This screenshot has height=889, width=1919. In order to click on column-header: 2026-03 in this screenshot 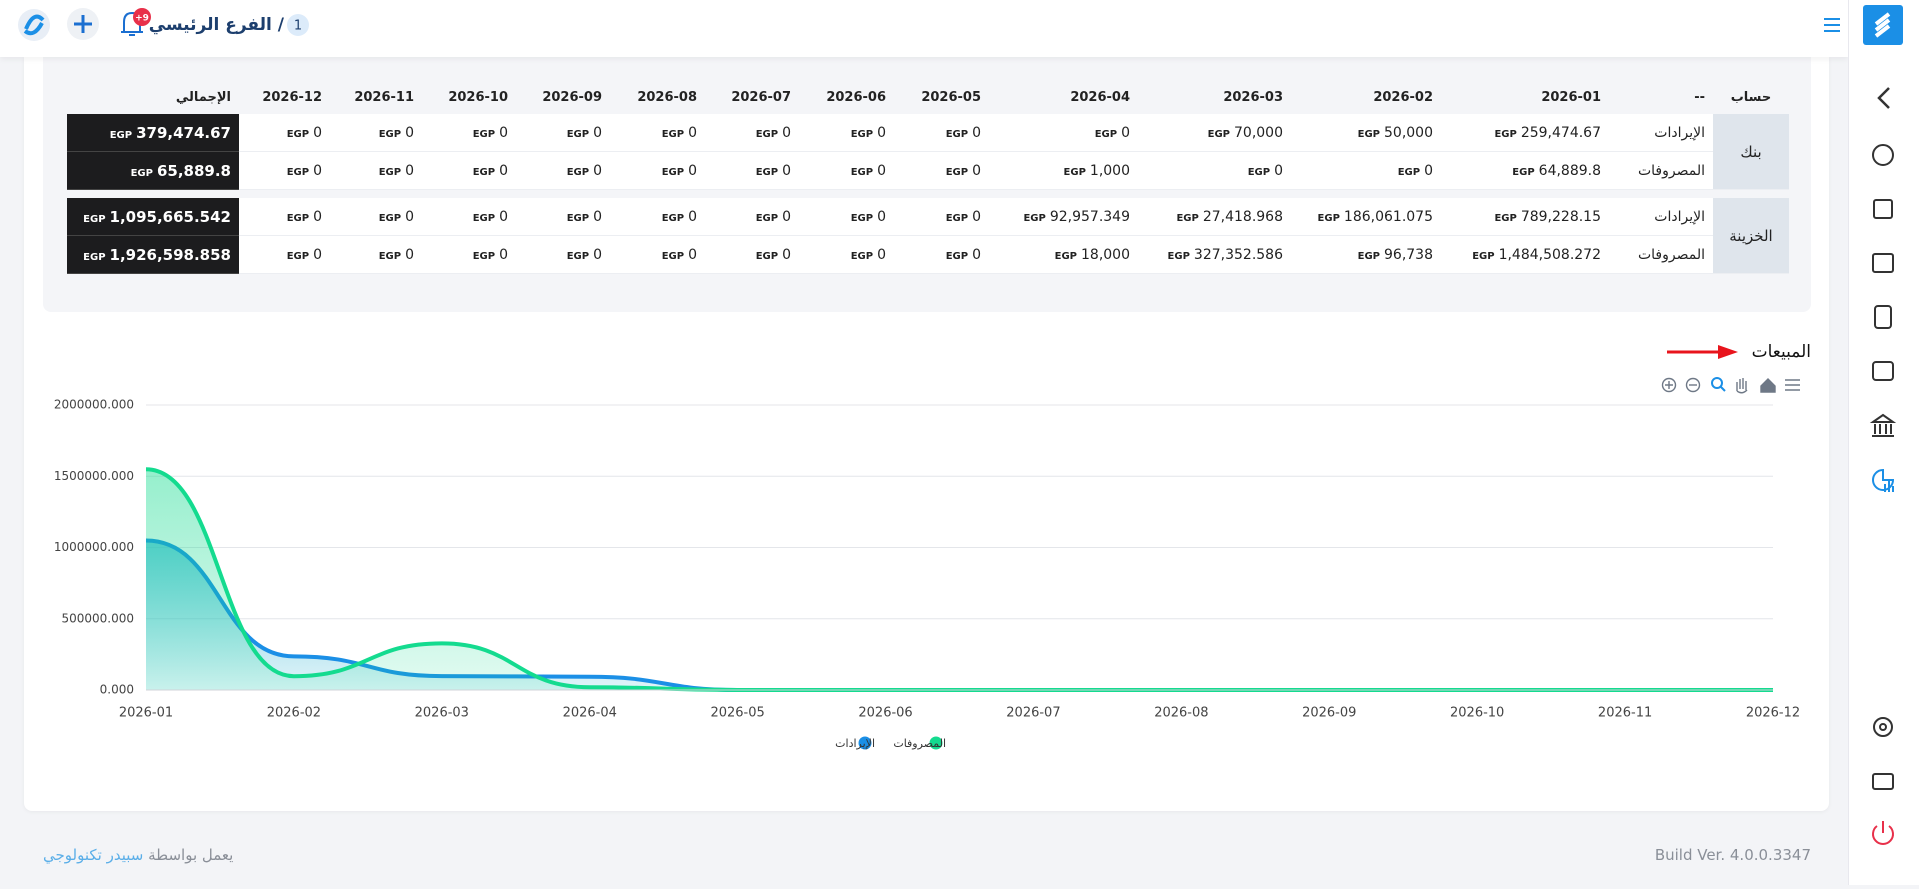, I will do `click(1253, 97)`.